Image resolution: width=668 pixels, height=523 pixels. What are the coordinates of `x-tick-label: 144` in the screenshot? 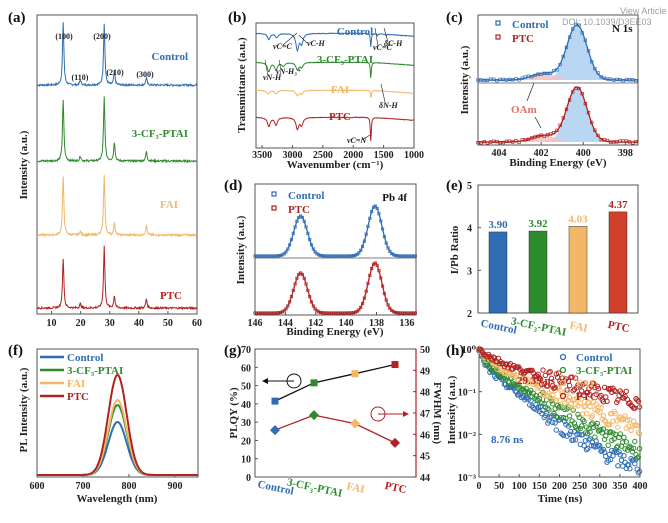 It's located at (285, 323).